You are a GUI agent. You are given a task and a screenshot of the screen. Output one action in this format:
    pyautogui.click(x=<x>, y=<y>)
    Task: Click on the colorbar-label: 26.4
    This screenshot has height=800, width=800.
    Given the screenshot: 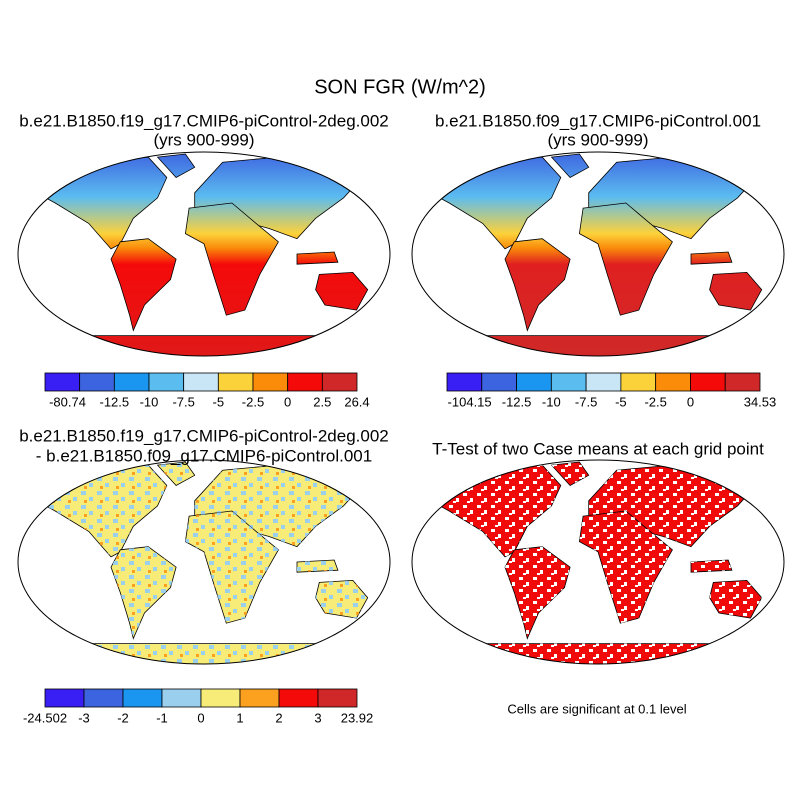 What is the action you would take?
    pyautogui.click(x=356, y=401)
    